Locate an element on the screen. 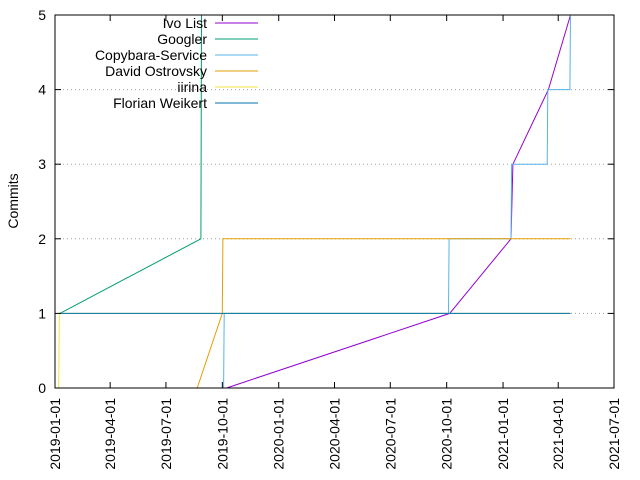 This screenshot has height=480, width=640. legend-label: iirina is located at coordinates (192, 87).